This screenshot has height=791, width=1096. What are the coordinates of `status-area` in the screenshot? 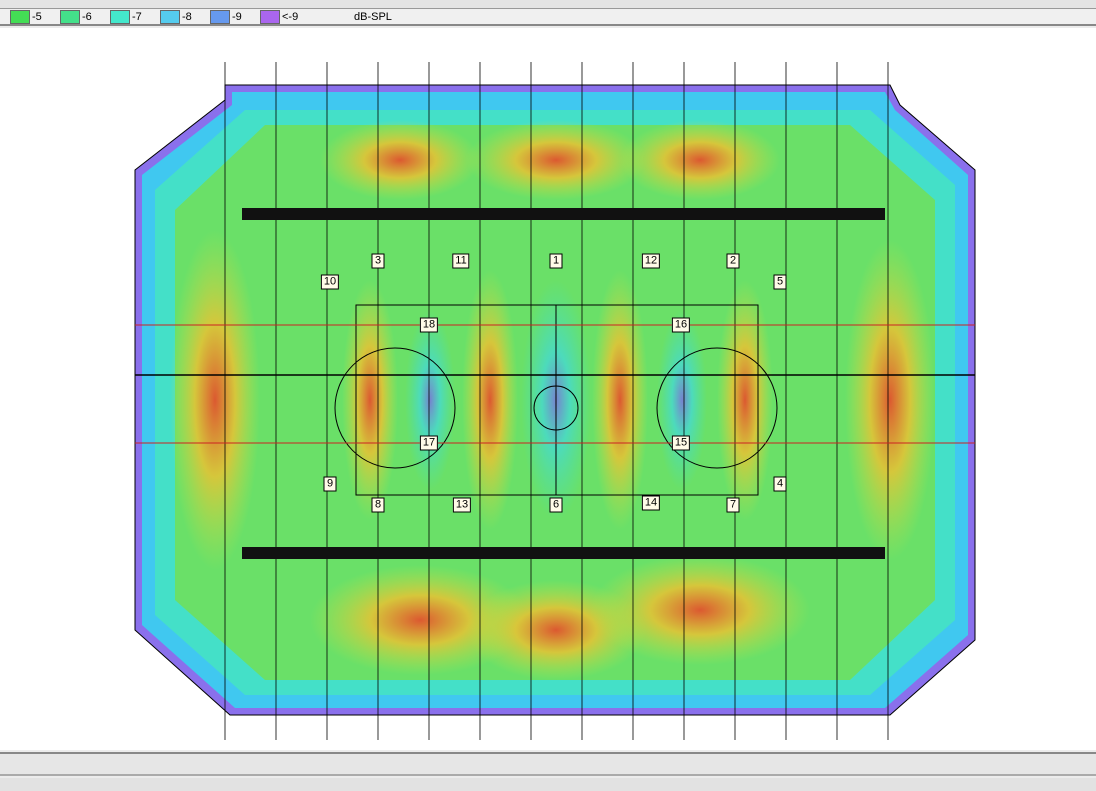 It's located at (548, 764).